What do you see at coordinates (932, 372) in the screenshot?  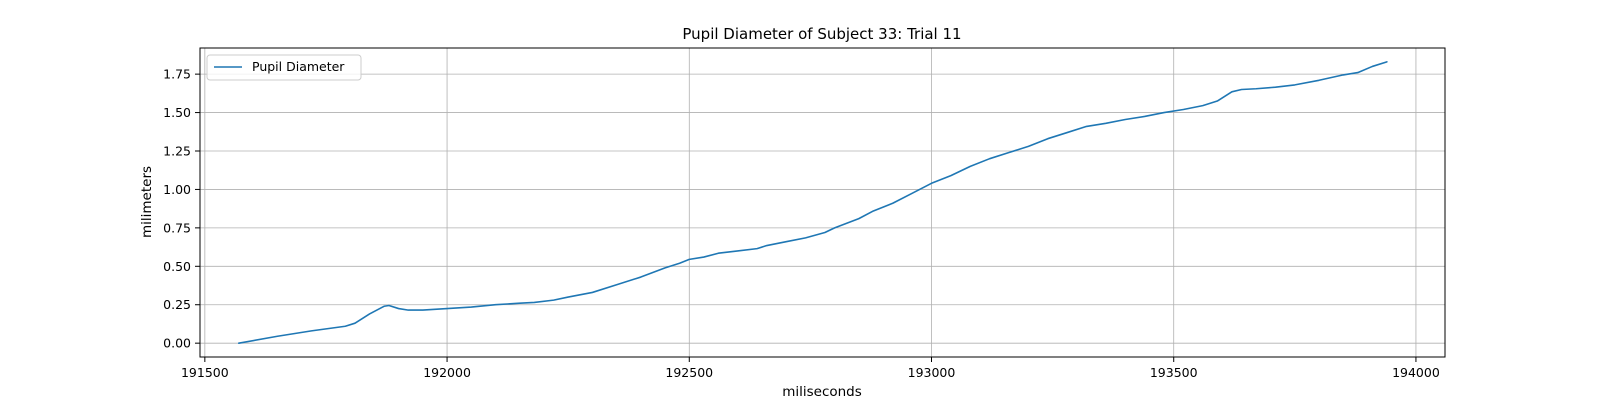 I see `x-tick-label: 193000` at bounding box center [932, 372].